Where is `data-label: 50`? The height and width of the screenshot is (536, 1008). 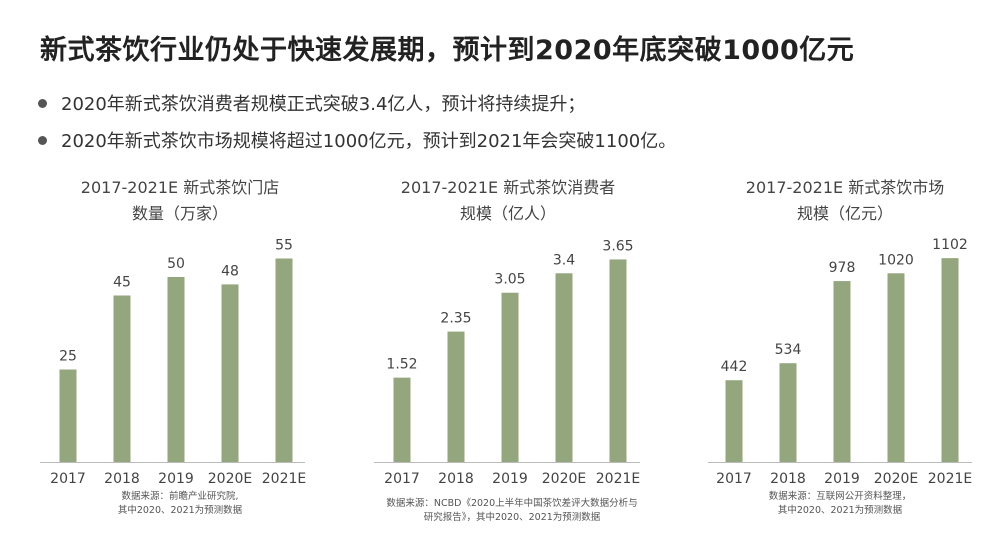 data-label: 50 is located at coordinates (176, 264).